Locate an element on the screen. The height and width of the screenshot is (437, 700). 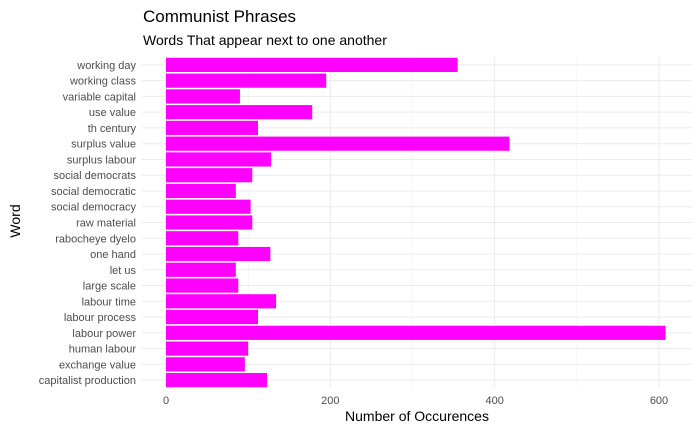
y-axis-title: Word is located at coordinates (15, 220).